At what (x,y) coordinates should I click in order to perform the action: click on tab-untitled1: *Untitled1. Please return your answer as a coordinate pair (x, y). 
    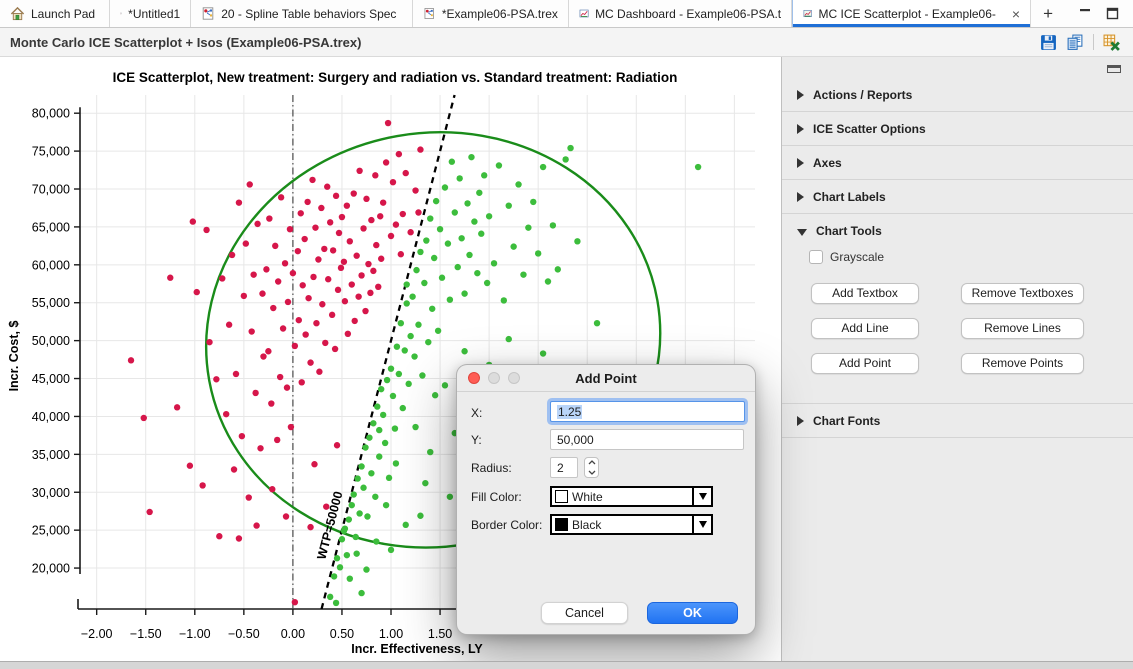
    Looking at the image, I should click on (151, 13).